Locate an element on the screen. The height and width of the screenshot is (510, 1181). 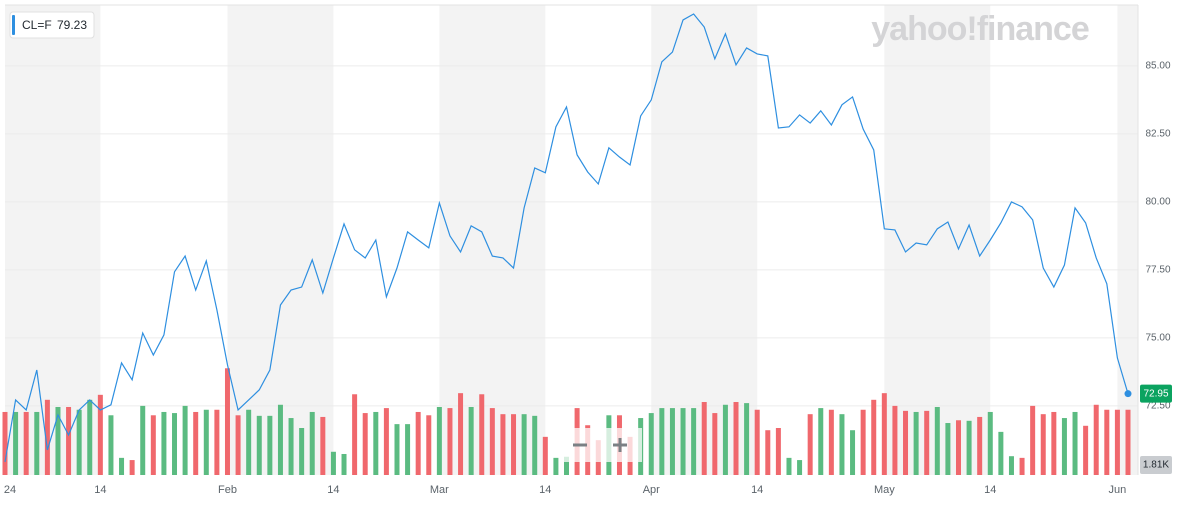
x-tick-label: May is located at coordinates (884, 490).